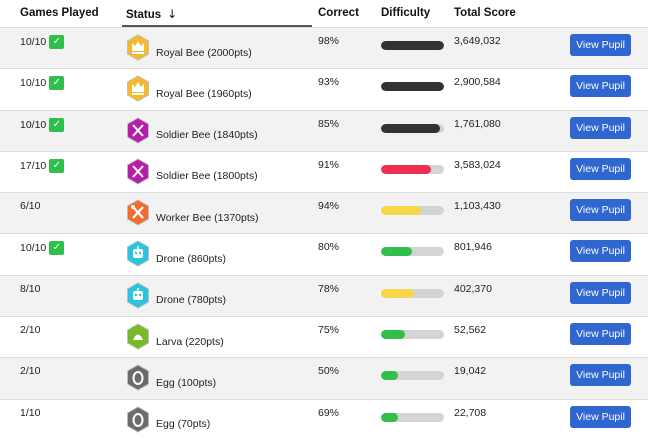  Describe the element at coordinates (33, 165) in the screenshot. I see `games-played-value: 17/10` at that location.